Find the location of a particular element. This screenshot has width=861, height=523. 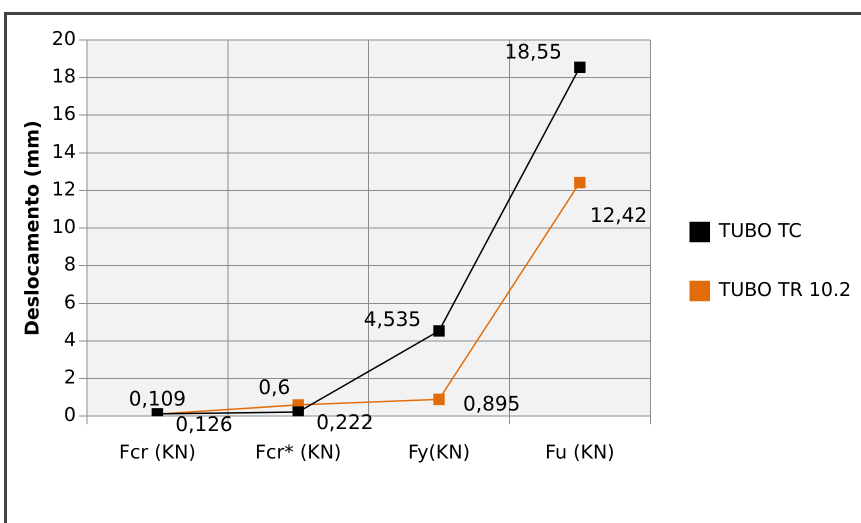

y-tick-label: 12 is located at coordinates (64, 189).